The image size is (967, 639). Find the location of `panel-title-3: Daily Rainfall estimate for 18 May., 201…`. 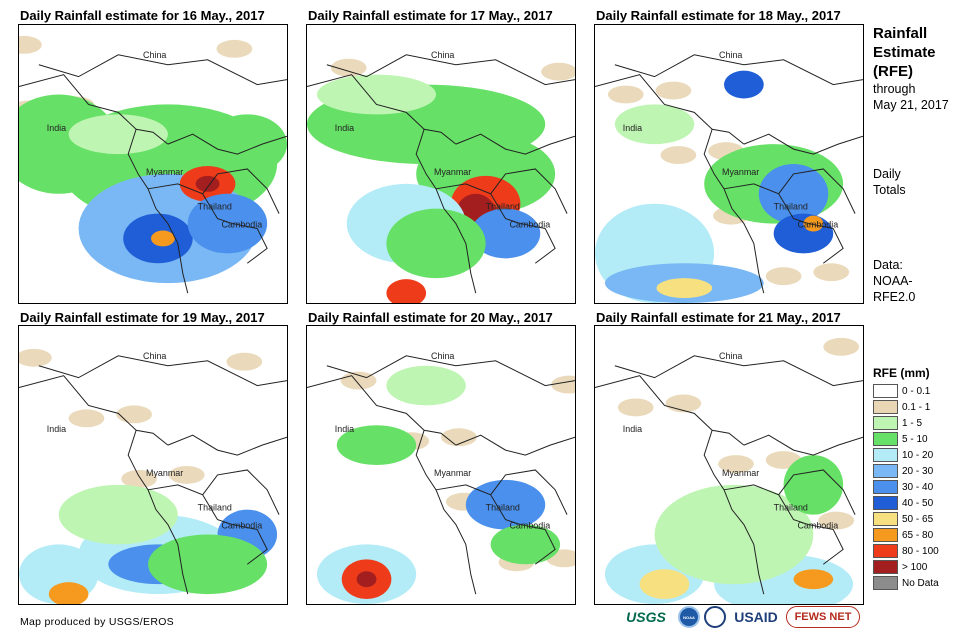

panel-title-3: Daily Rainfall estimate for 18 May., 201… is located at coordinates (718, 15).